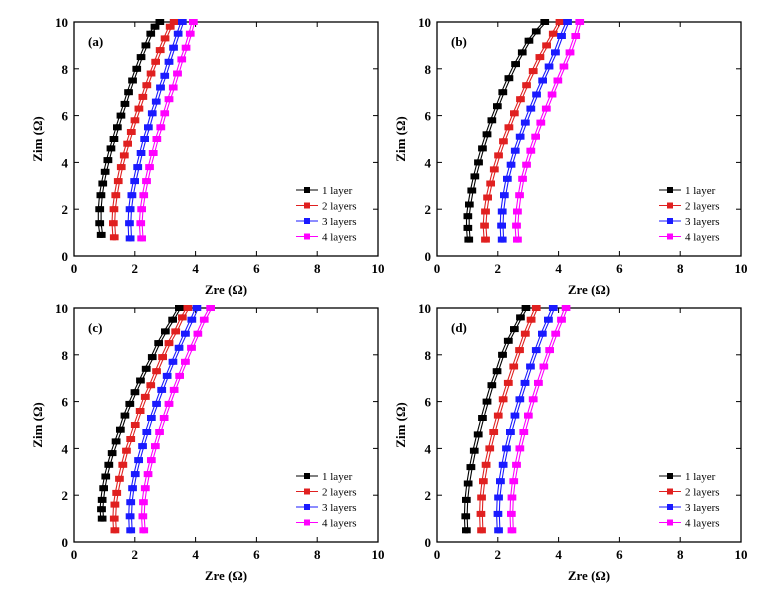  I want to click on x-axis-title: Zre (Ω), so click(589, 575).